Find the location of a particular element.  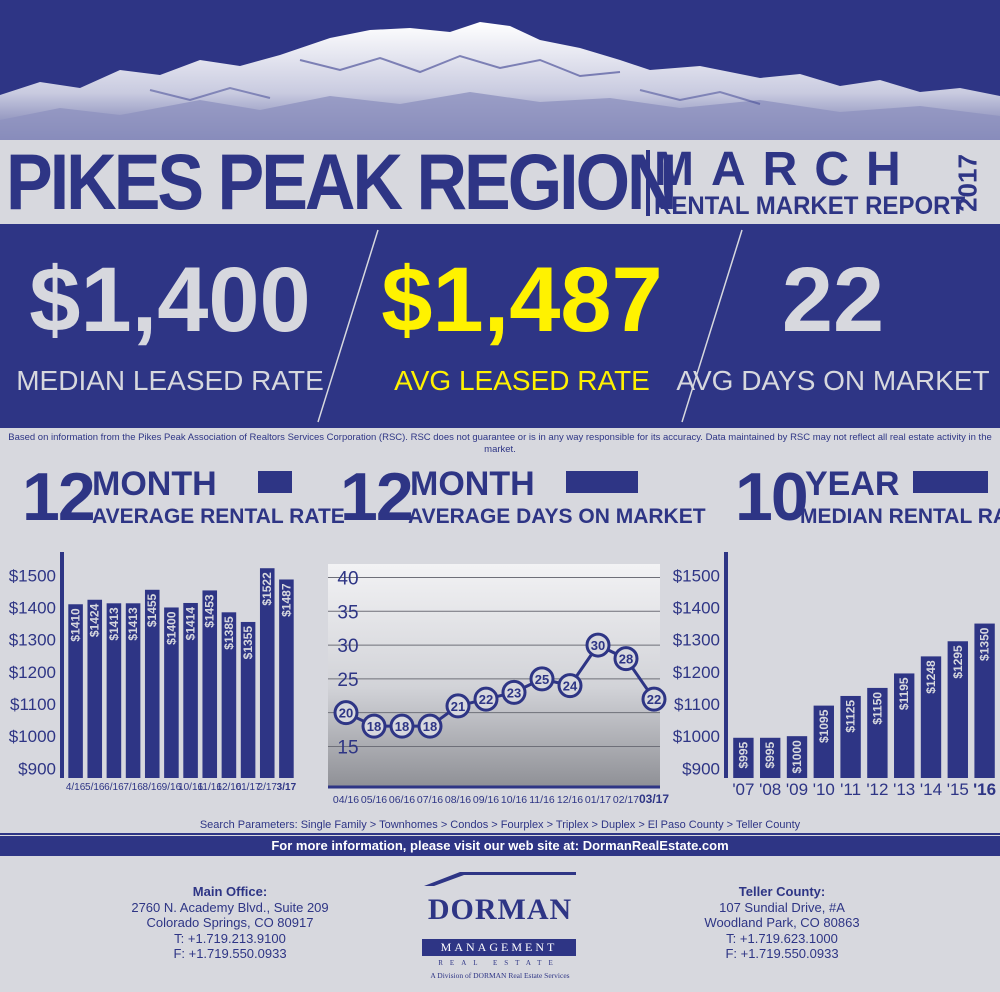

x-tick-label: 11/16 is located at coordinates (210, 787).